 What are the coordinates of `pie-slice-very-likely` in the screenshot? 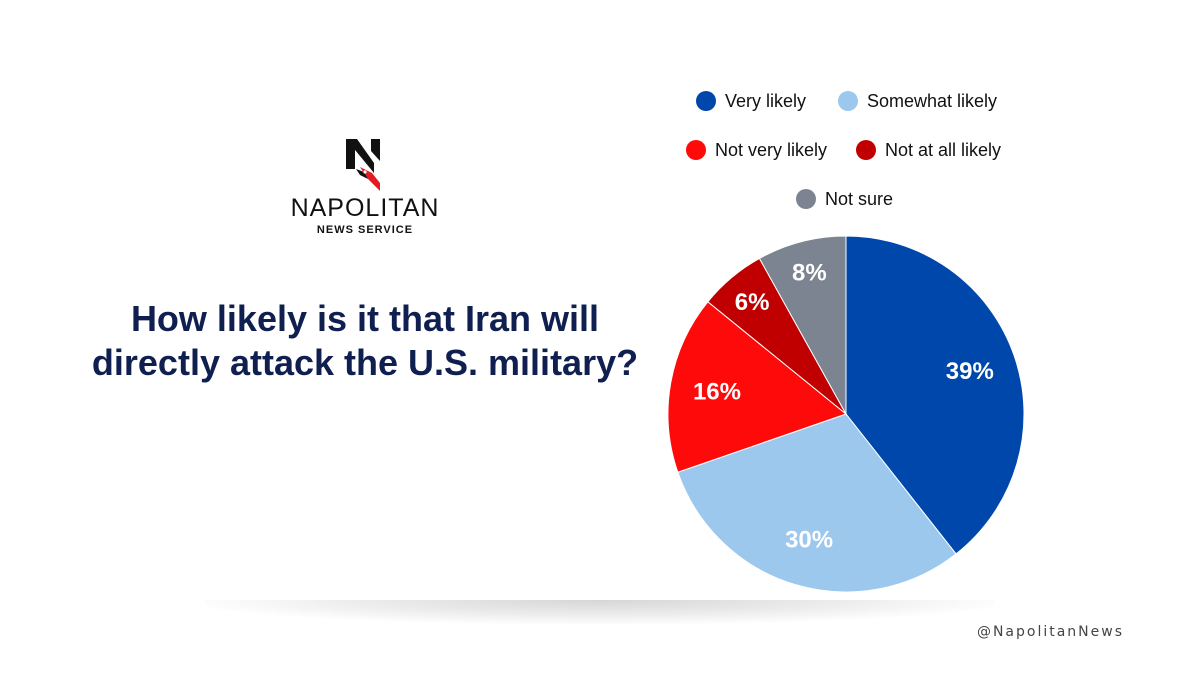 It's located at (935, 395).